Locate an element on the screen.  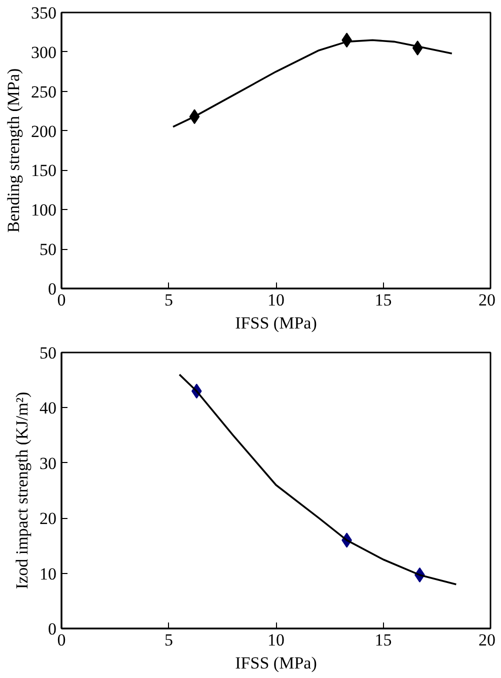
y-tick-label: 40 is located at coordinates (48, 408).